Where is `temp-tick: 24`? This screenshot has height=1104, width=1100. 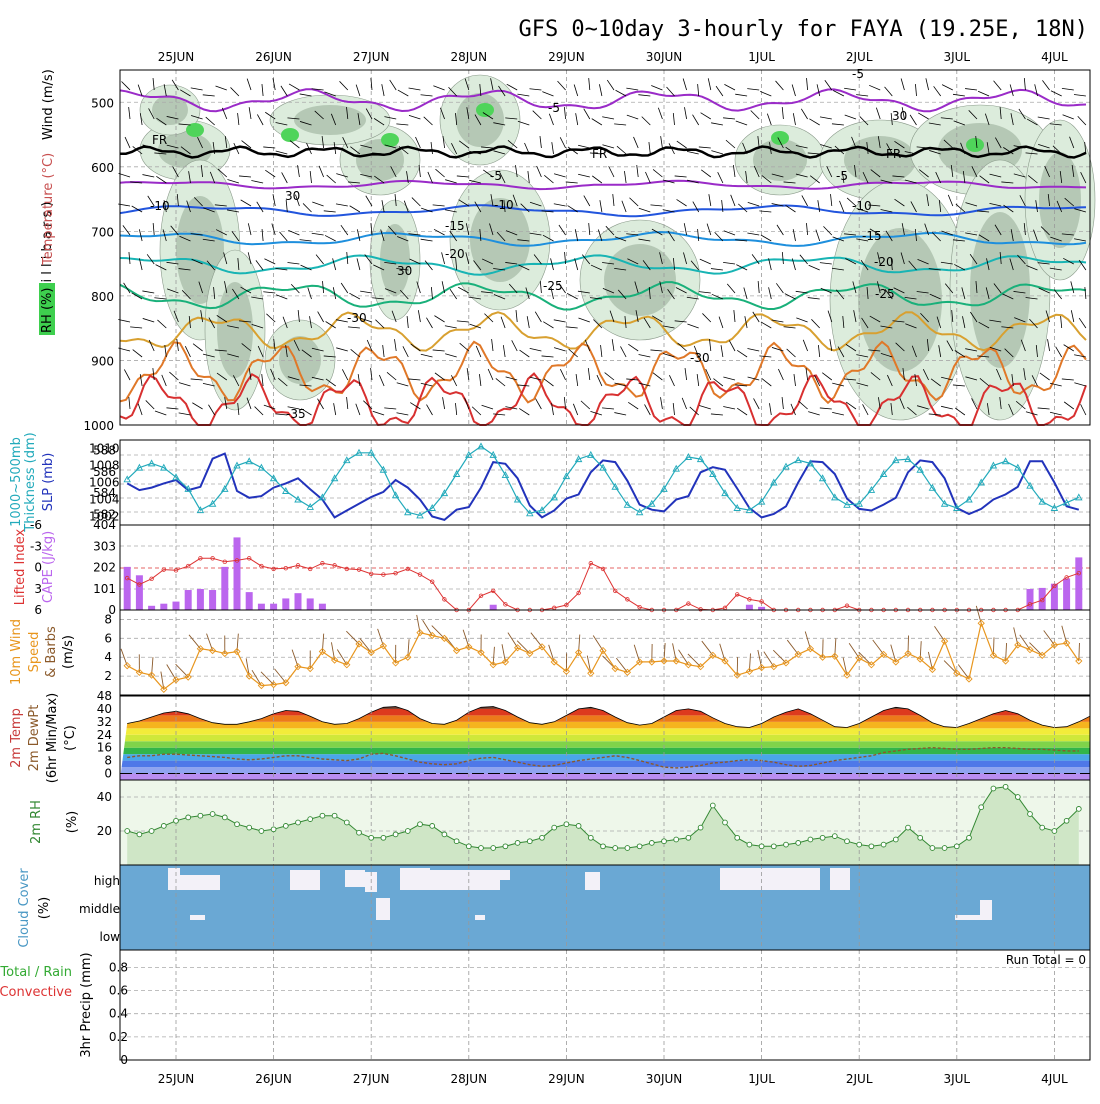
temp-tick: 24 is located at coordinates (104, 735).